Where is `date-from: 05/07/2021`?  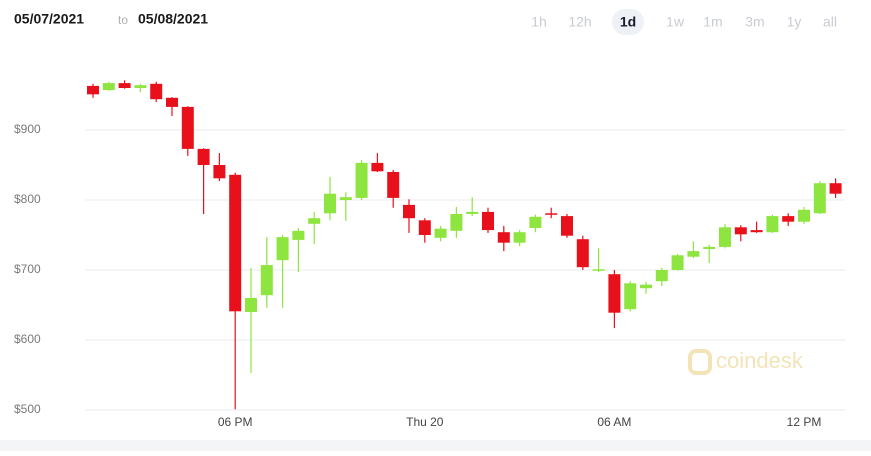
date-from: 05/07/2021 is located at coordinates (49, 19).